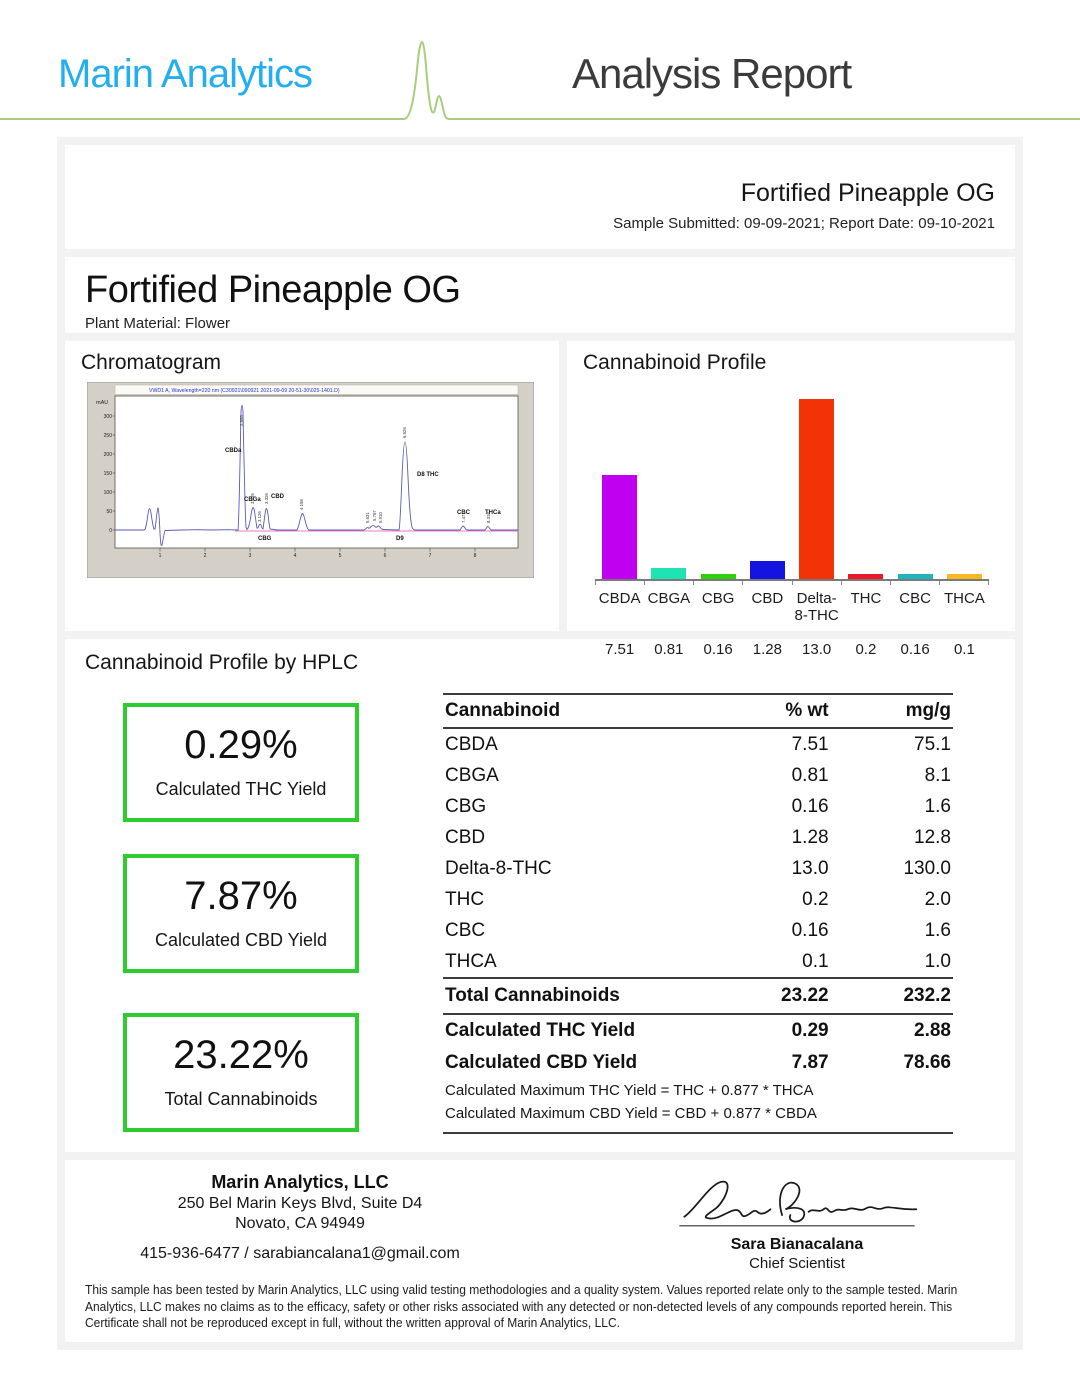  What do you see at coordinates (932, 744) in the screenshot?
I see `table-cell: 75.1` at bounding box center [932, 744].